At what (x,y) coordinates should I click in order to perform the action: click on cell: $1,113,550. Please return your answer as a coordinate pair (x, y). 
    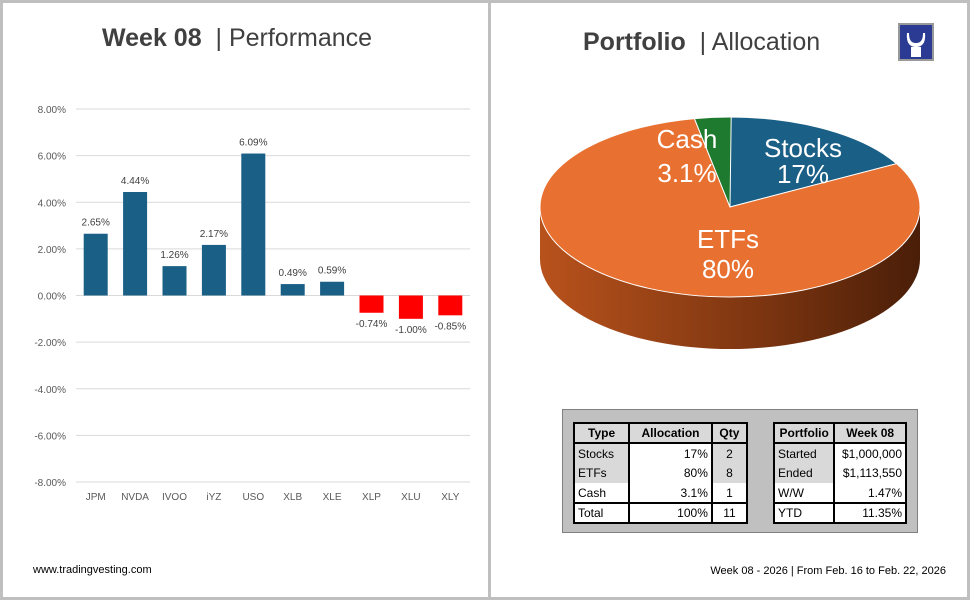
    Looking at the image, I should click on (869, 473).